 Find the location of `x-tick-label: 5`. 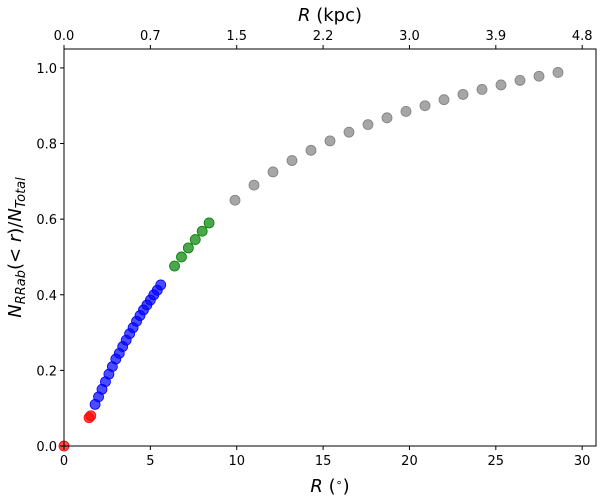

x-tick-label: 5 is located at coordinates (150, 461).